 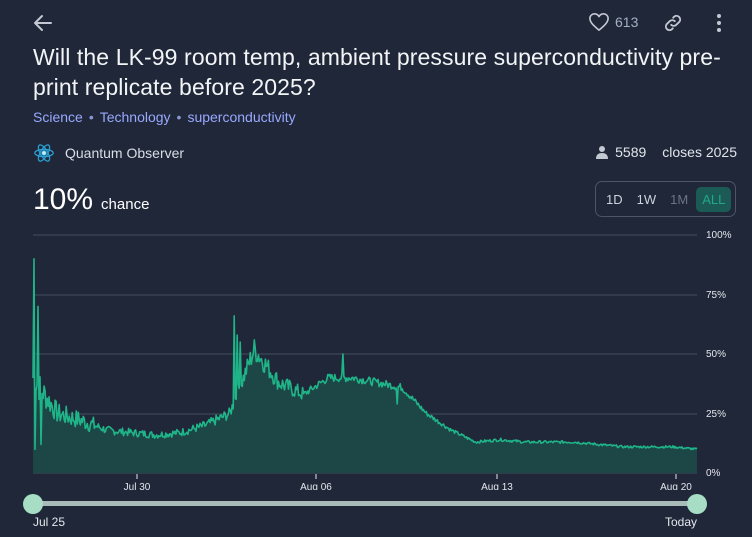 I want to click on slider-start-label: Jul 25, so click(x=49, y=522).